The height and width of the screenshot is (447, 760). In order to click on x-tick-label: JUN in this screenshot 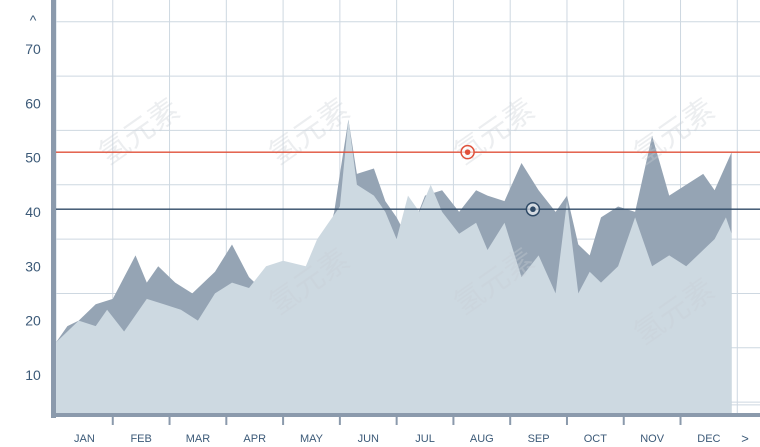, I will do `click(368, 439)`.